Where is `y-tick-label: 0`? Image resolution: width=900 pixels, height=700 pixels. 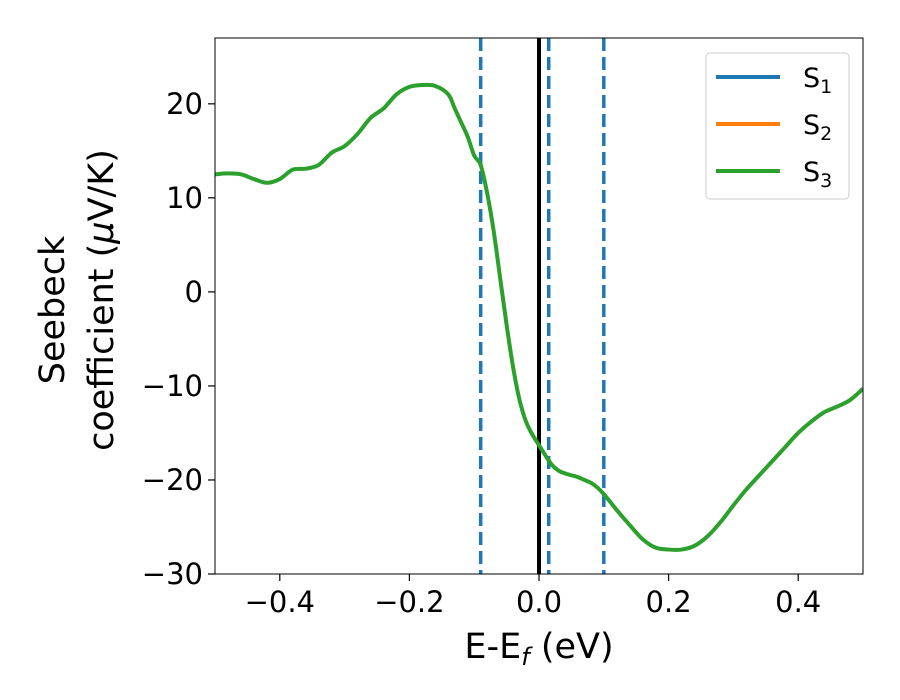
y-tick-label: 0 is located at coordinates (194, 292).